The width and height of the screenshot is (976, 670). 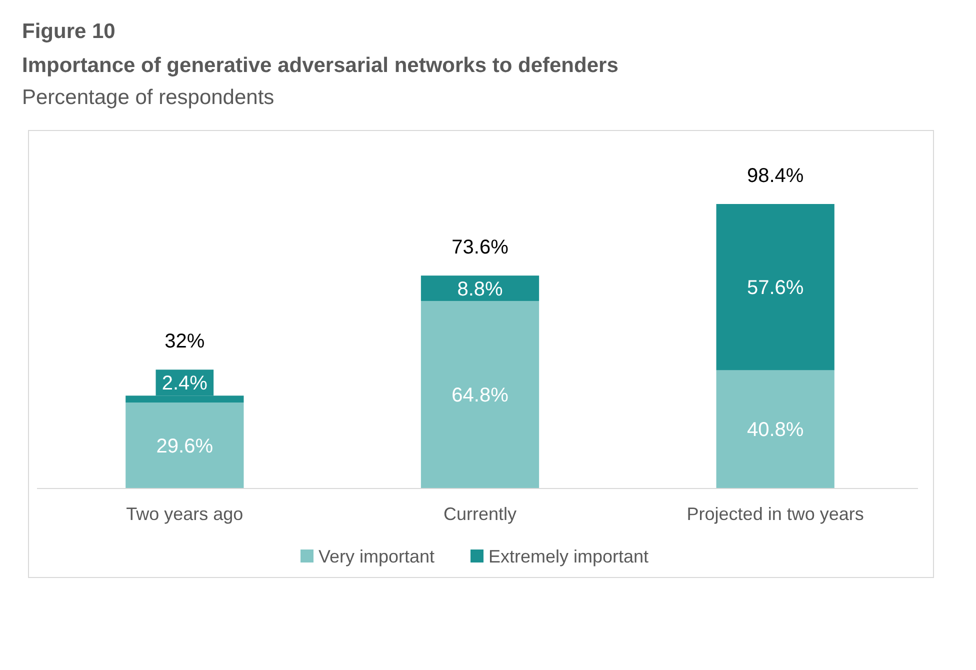 I want to click on data-label: 2.4%, so click(x=185, y=383).